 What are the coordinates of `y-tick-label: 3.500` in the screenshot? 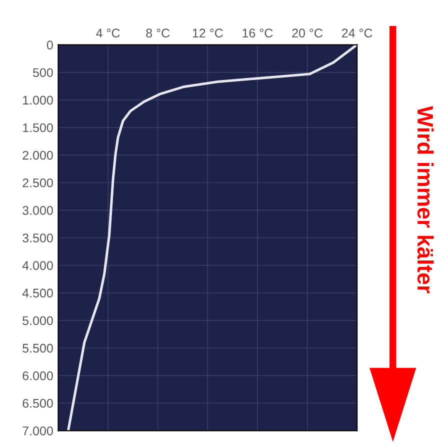 It's located at (37, 238).